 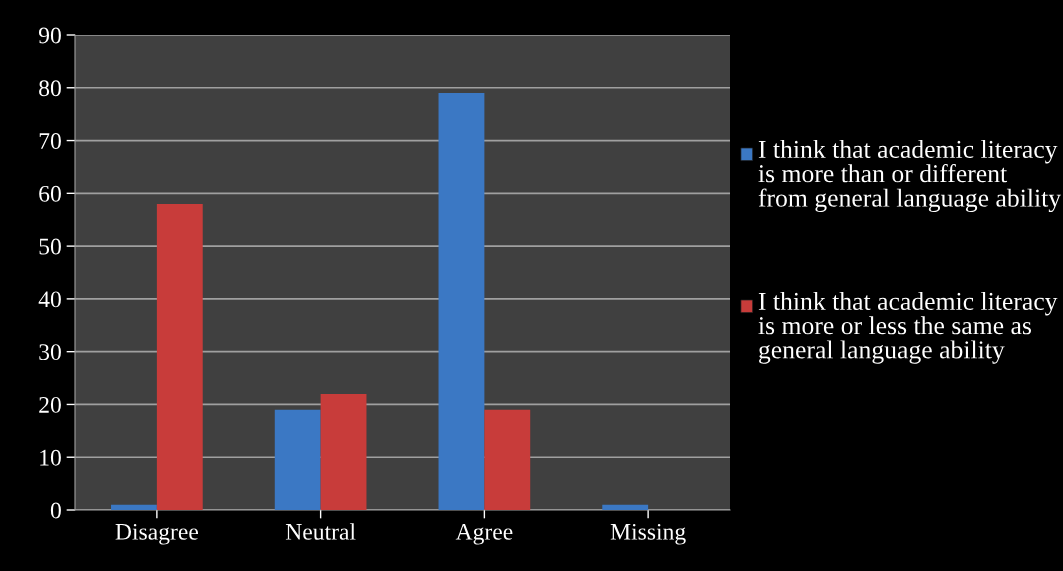 I want to click on y-tick-label: 50, so click(x=50, y=246).